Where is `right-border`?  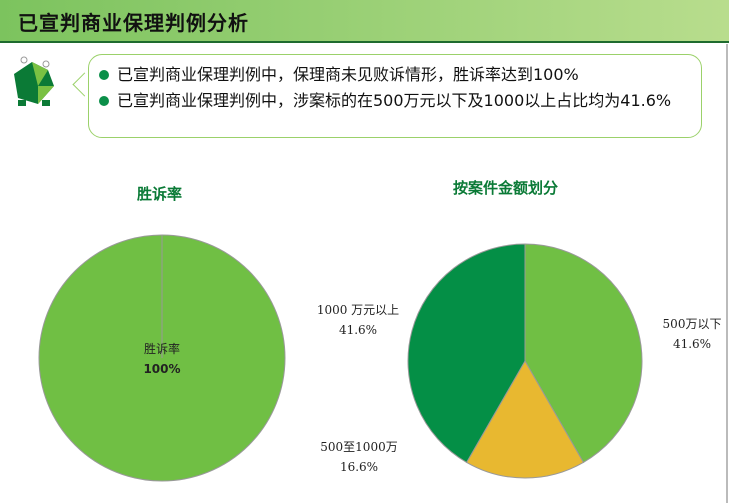 right-border is located at coordinates (727, 273).